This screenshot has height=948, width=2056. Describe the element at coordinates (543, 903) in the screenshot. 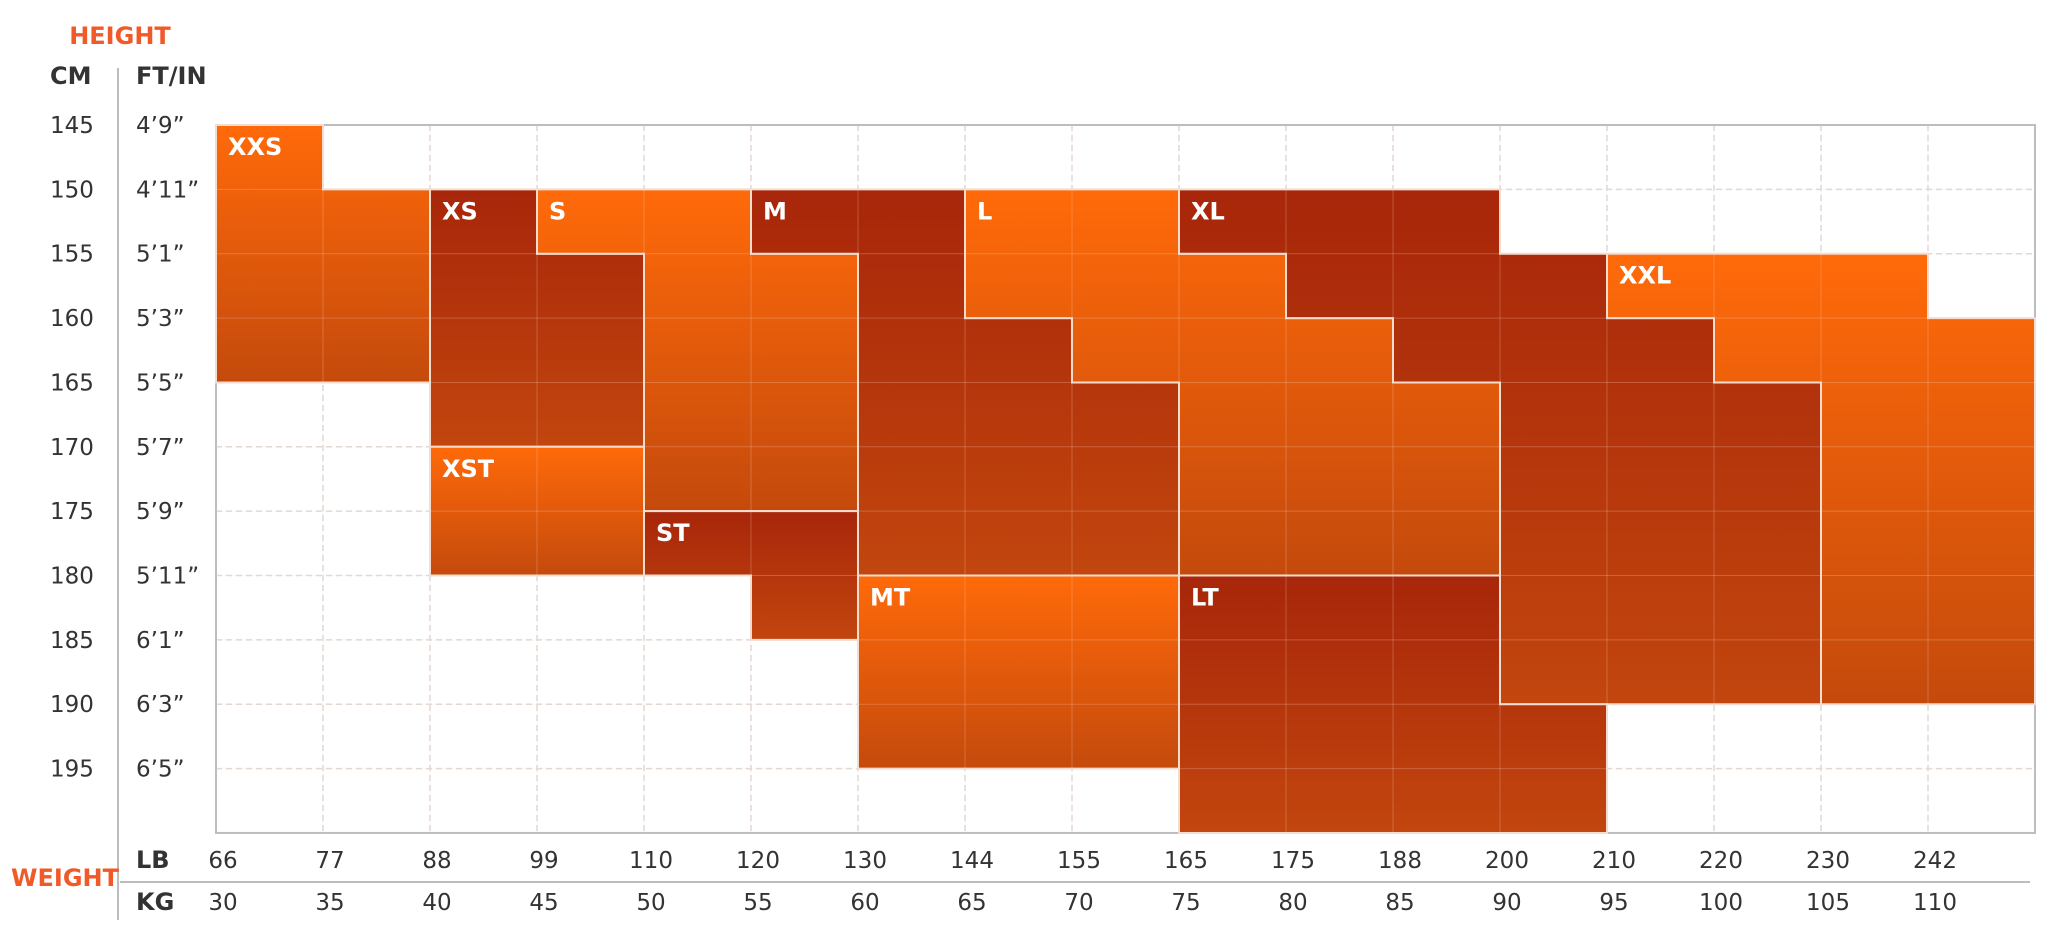

I see `weight-kg-tick: 45` at that location.